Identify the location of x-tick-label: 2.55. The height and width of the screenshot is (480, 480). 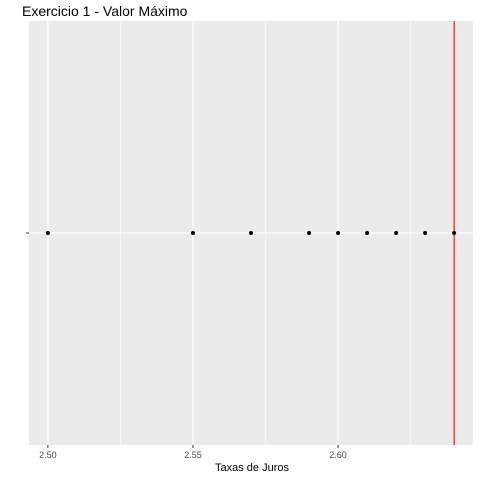
(193, 455).